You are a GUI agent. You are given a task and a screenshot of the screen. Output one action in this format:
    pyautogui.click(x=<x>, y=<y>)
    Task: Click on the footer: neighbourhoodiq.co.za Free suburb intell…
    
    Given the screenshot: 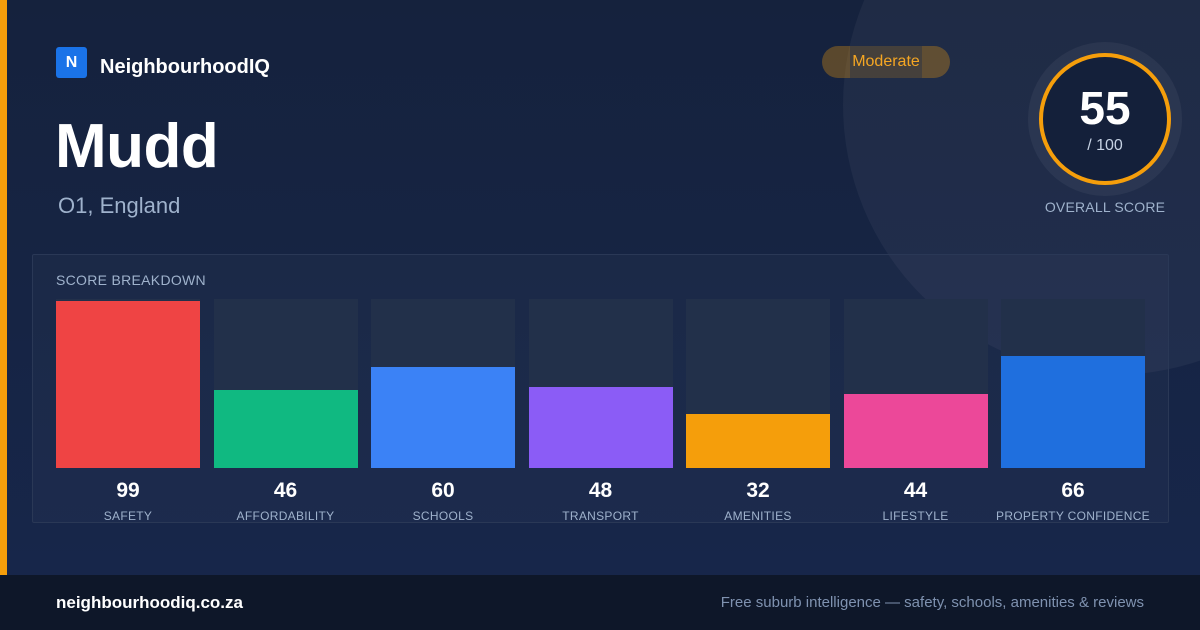 What is the action you would take?
    pyautogui.click(x=600, y=602)
    